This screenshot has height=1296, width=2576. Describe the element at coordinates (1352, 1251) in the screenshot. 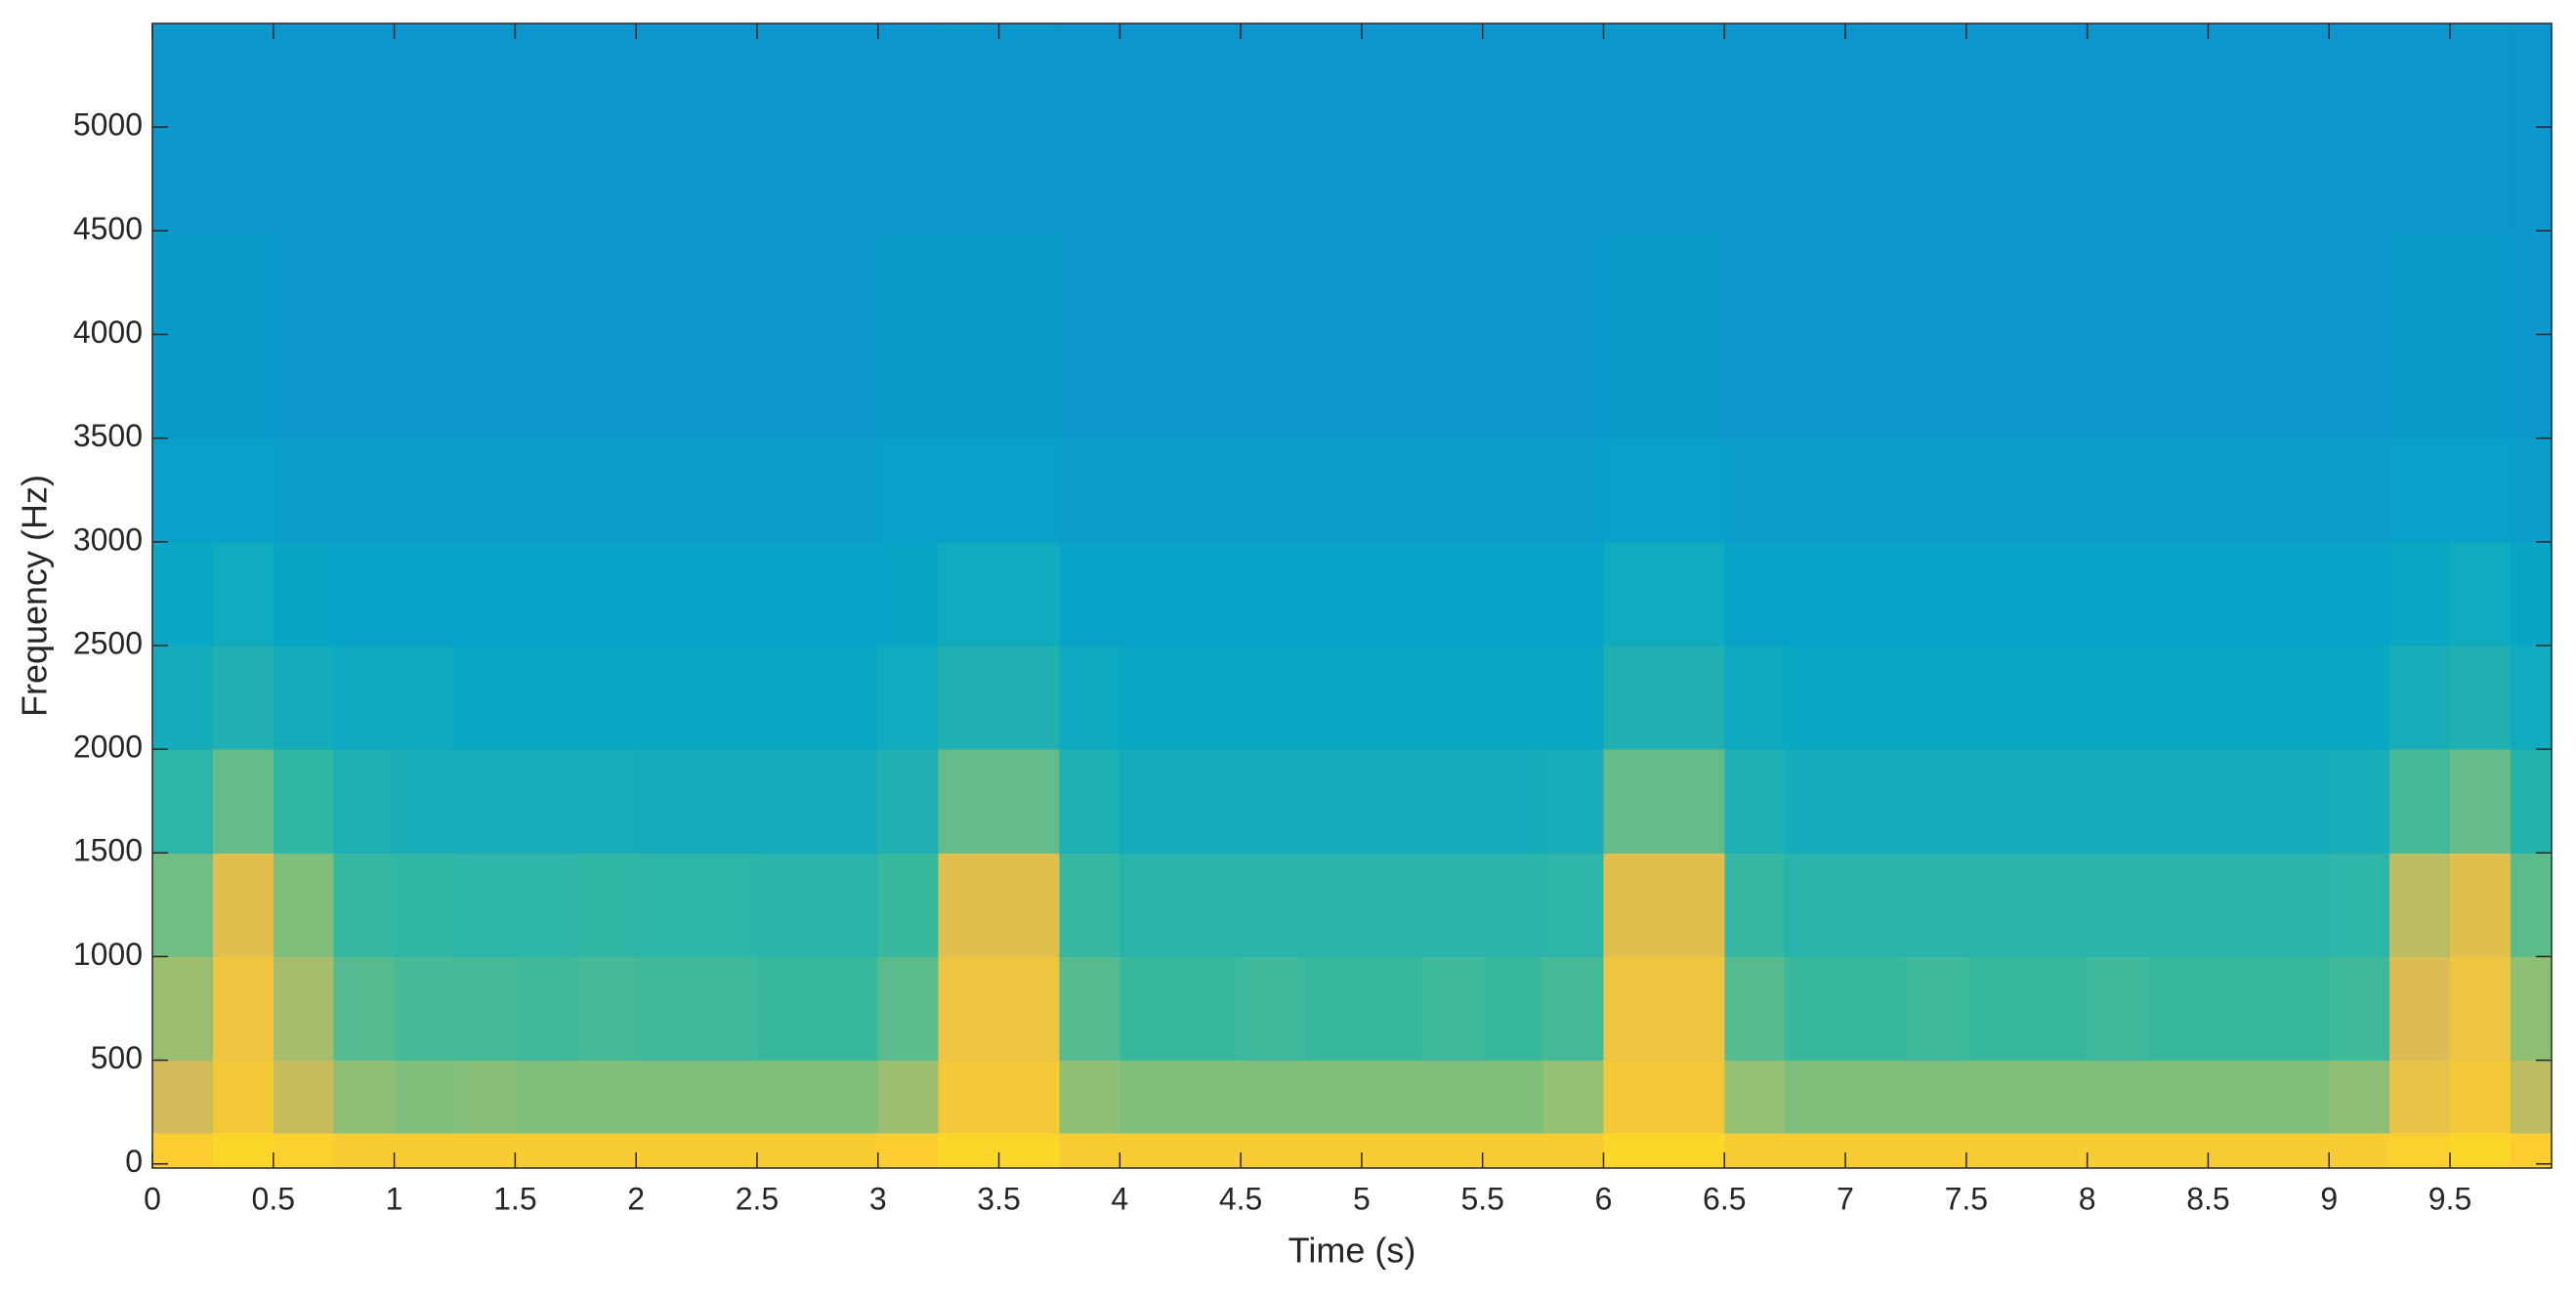

I see `x-axis-label: Time (s)` at that location.